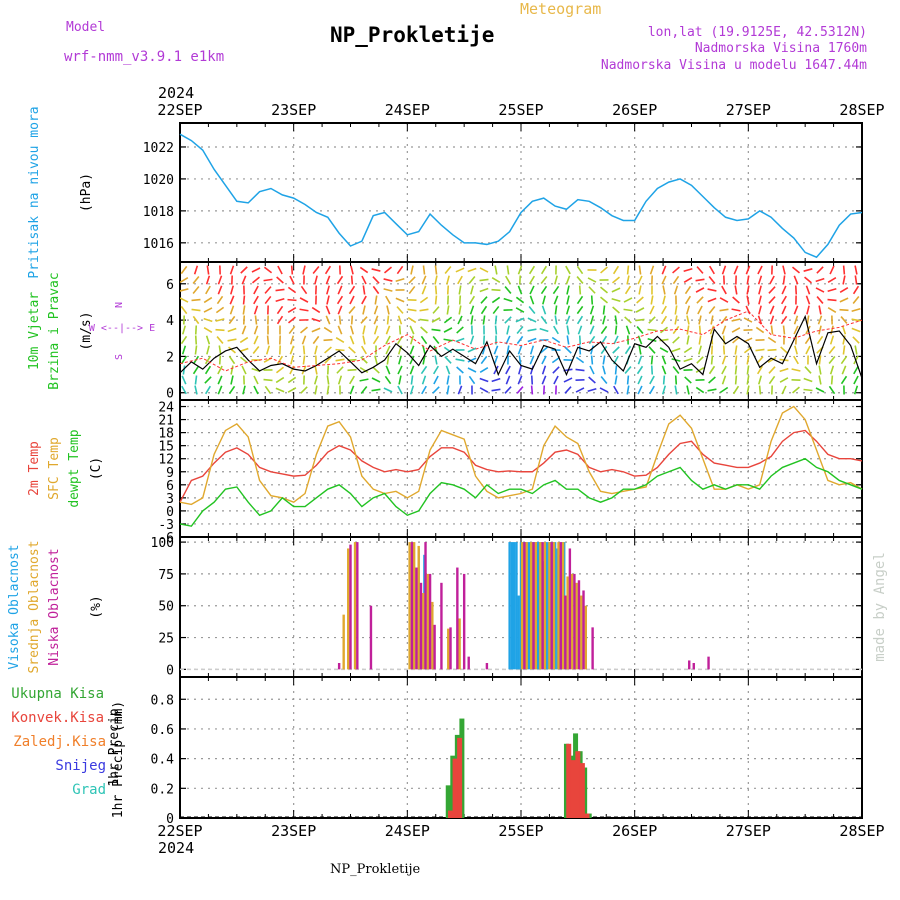 Image resolution: width=900 pixels, height=900 pixels. I want to click on y-tick-label: 24, so click(166, 408).